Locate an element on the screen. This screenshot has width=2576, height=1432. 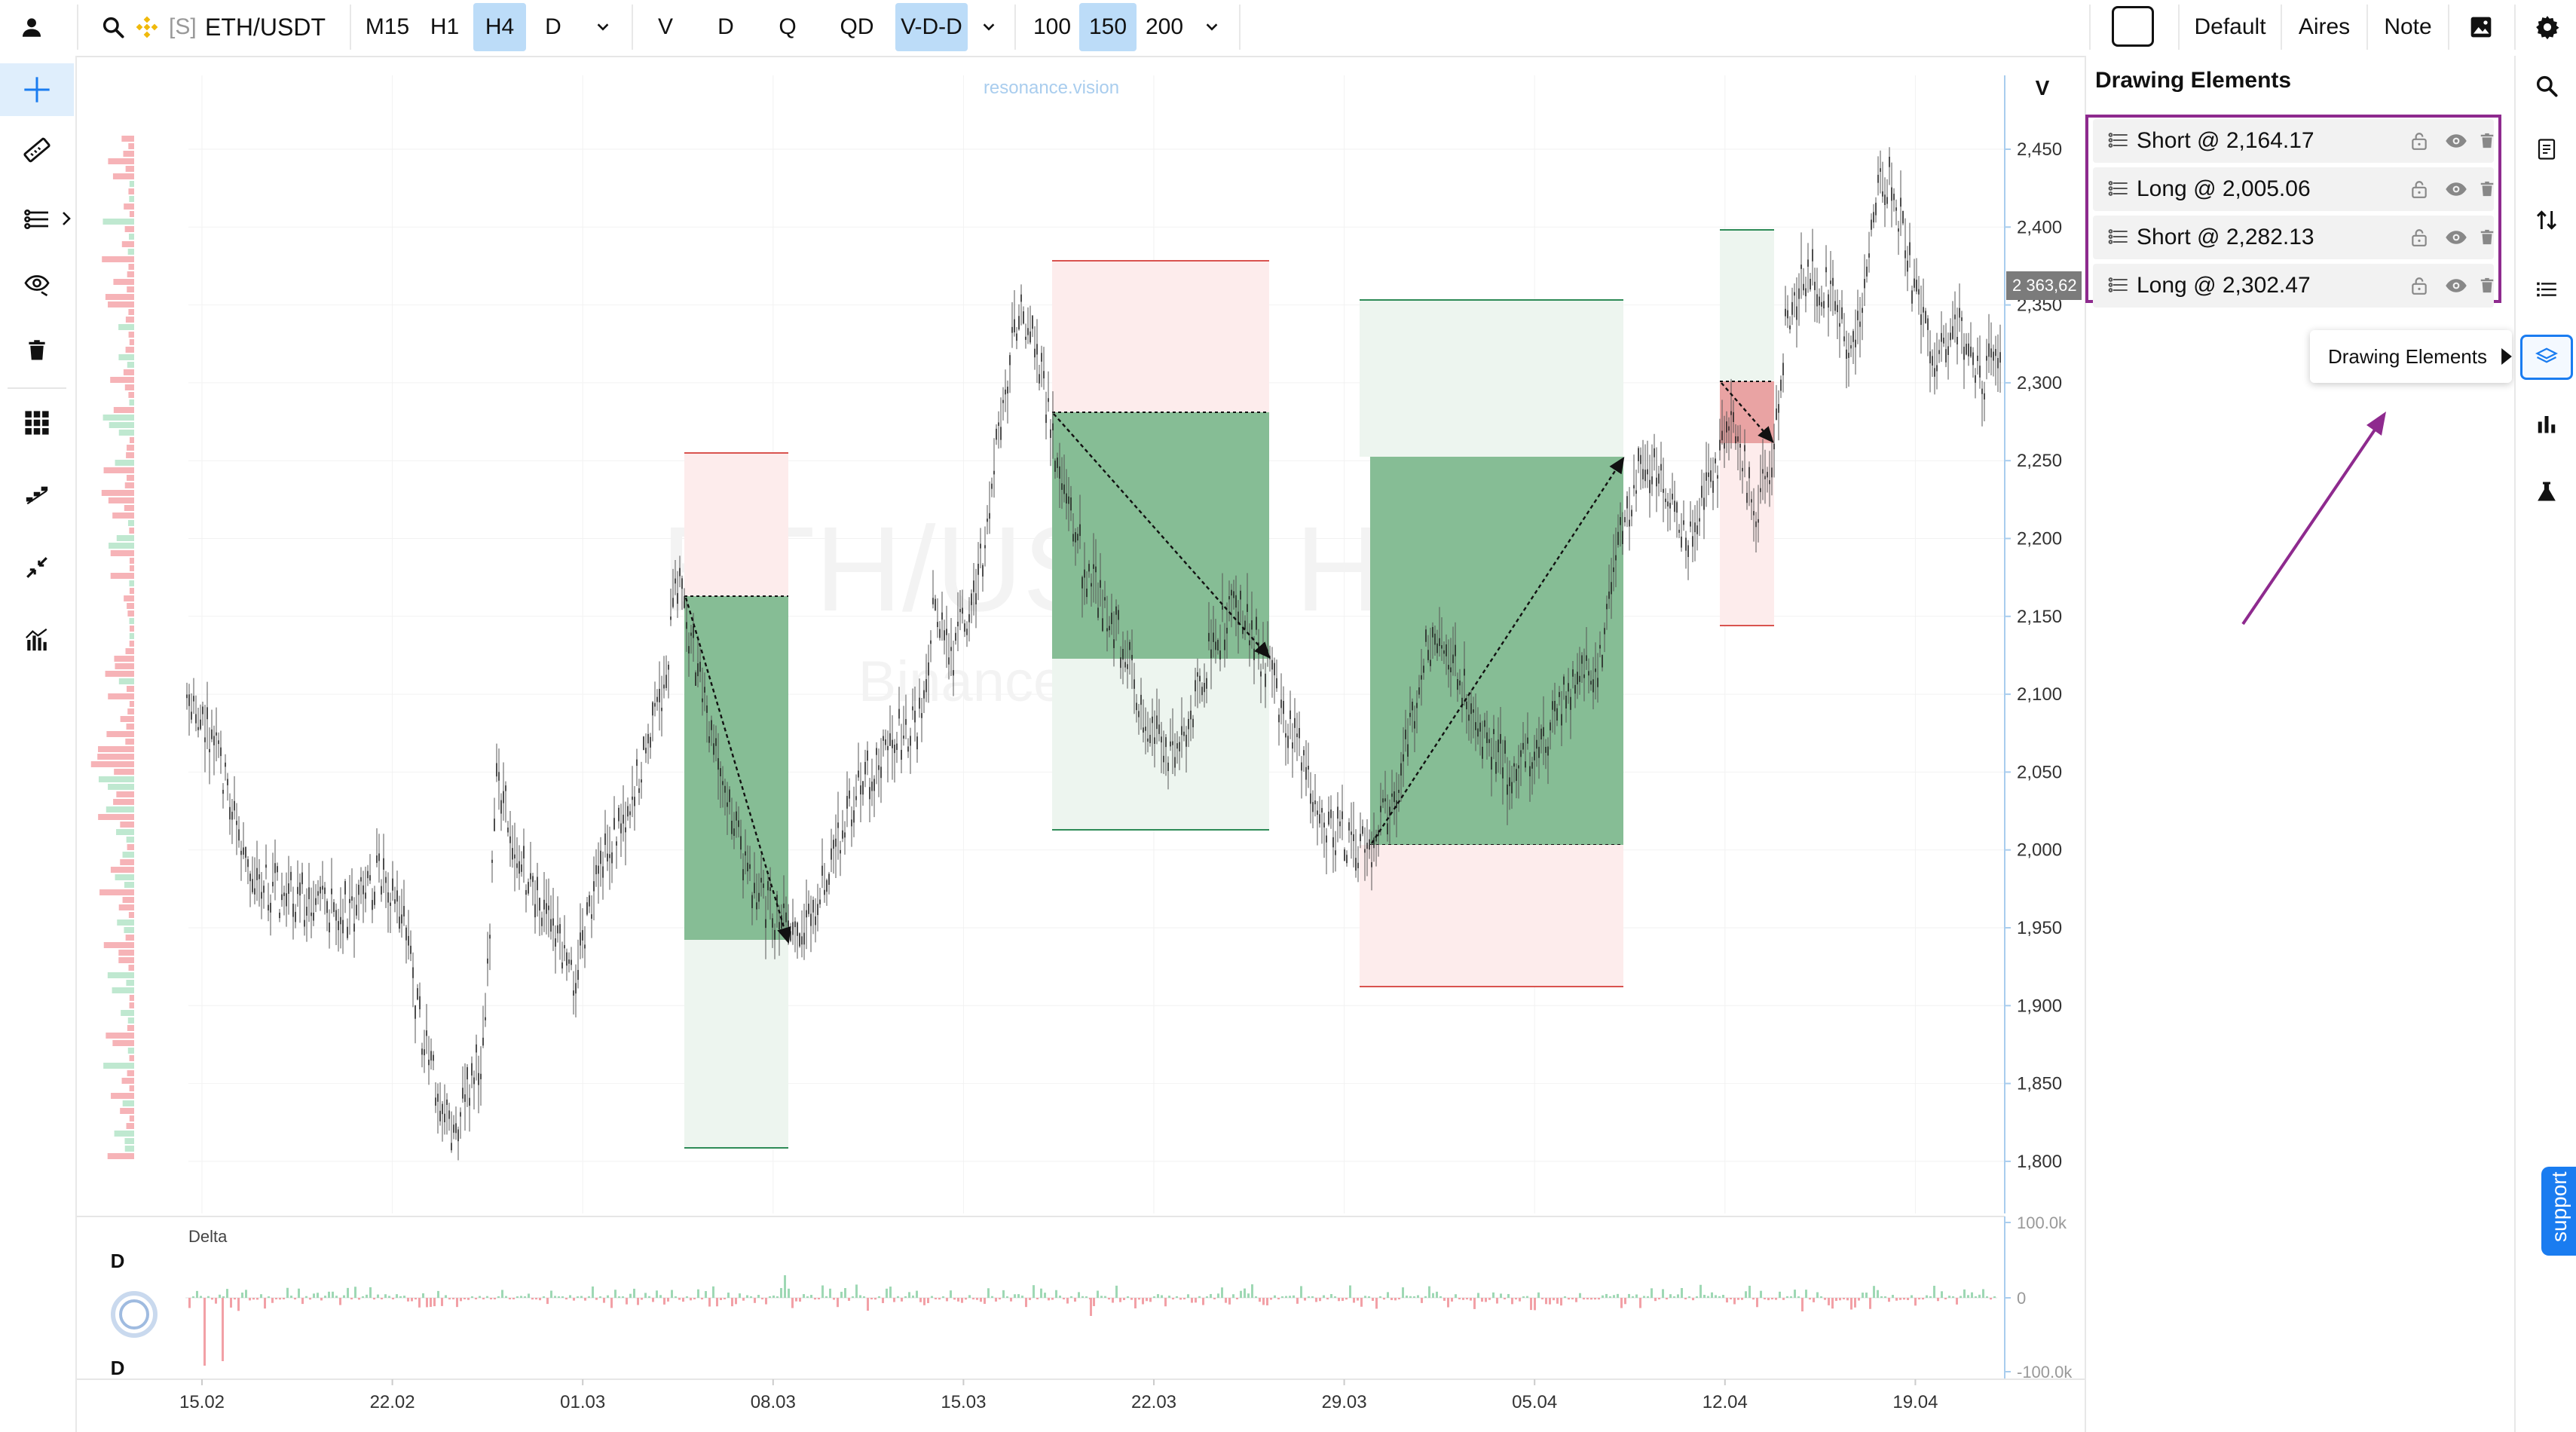
indicator-tool is located at coordinates (37, 639).